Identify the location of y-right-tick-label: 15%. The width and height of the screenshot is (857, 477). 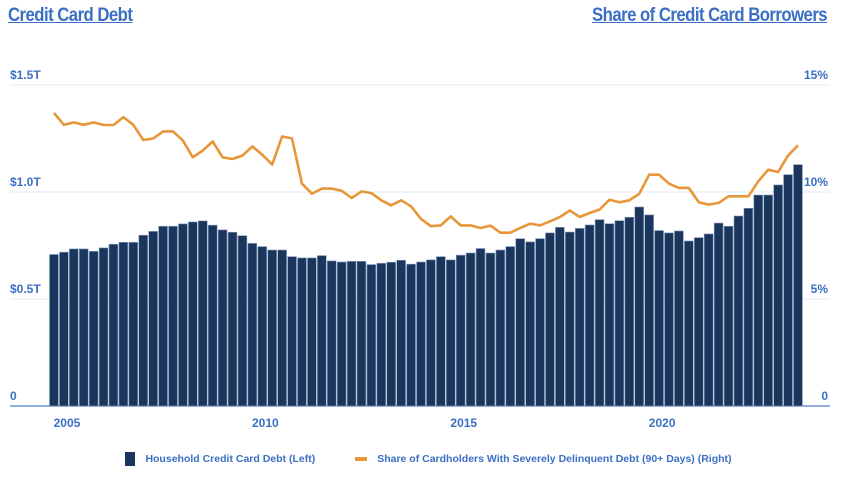
(816, 75).